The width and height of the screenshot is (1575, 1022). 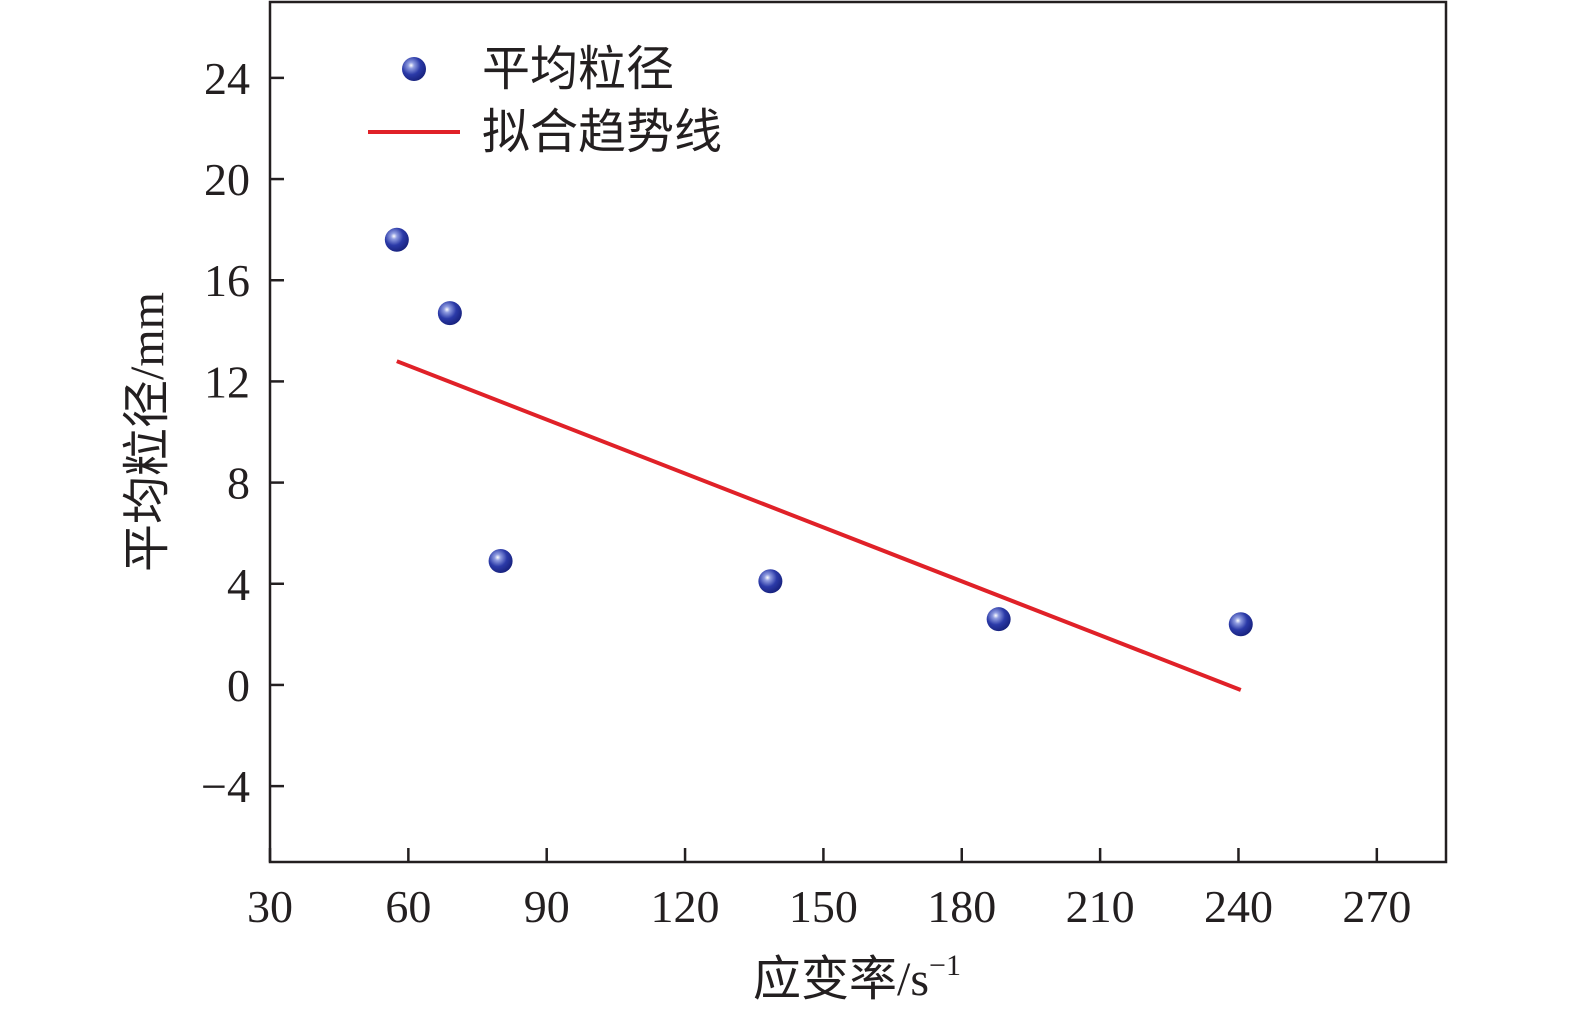 I want to click on x-tick-label: 30, so click(x=270, y=906).